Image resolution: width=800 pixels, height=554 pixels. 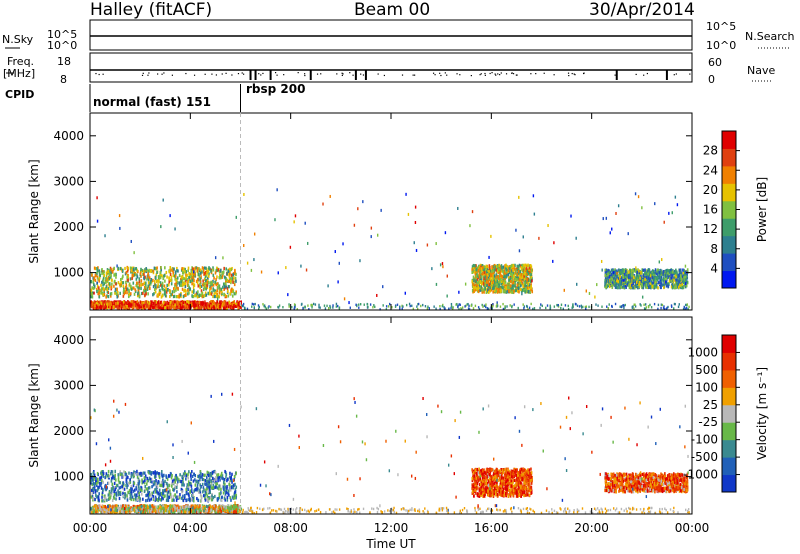 I want to click on y-tick-label: 1000, so click(x=68, y=273).